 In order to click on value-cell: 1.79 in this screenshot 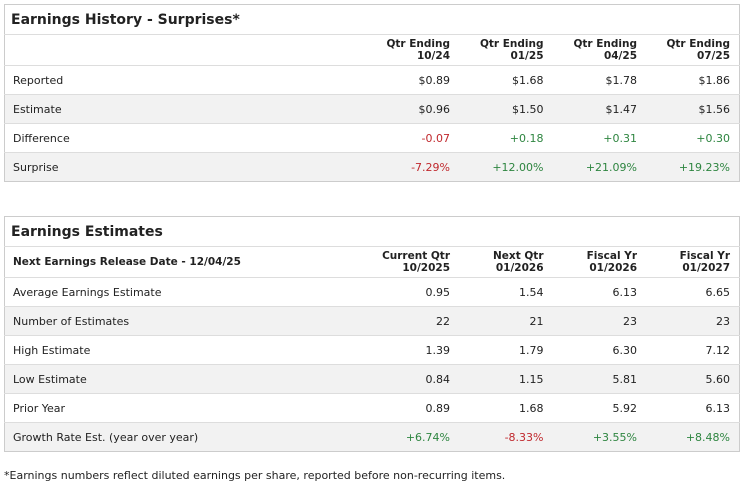, I will do `click(506, 350)`.